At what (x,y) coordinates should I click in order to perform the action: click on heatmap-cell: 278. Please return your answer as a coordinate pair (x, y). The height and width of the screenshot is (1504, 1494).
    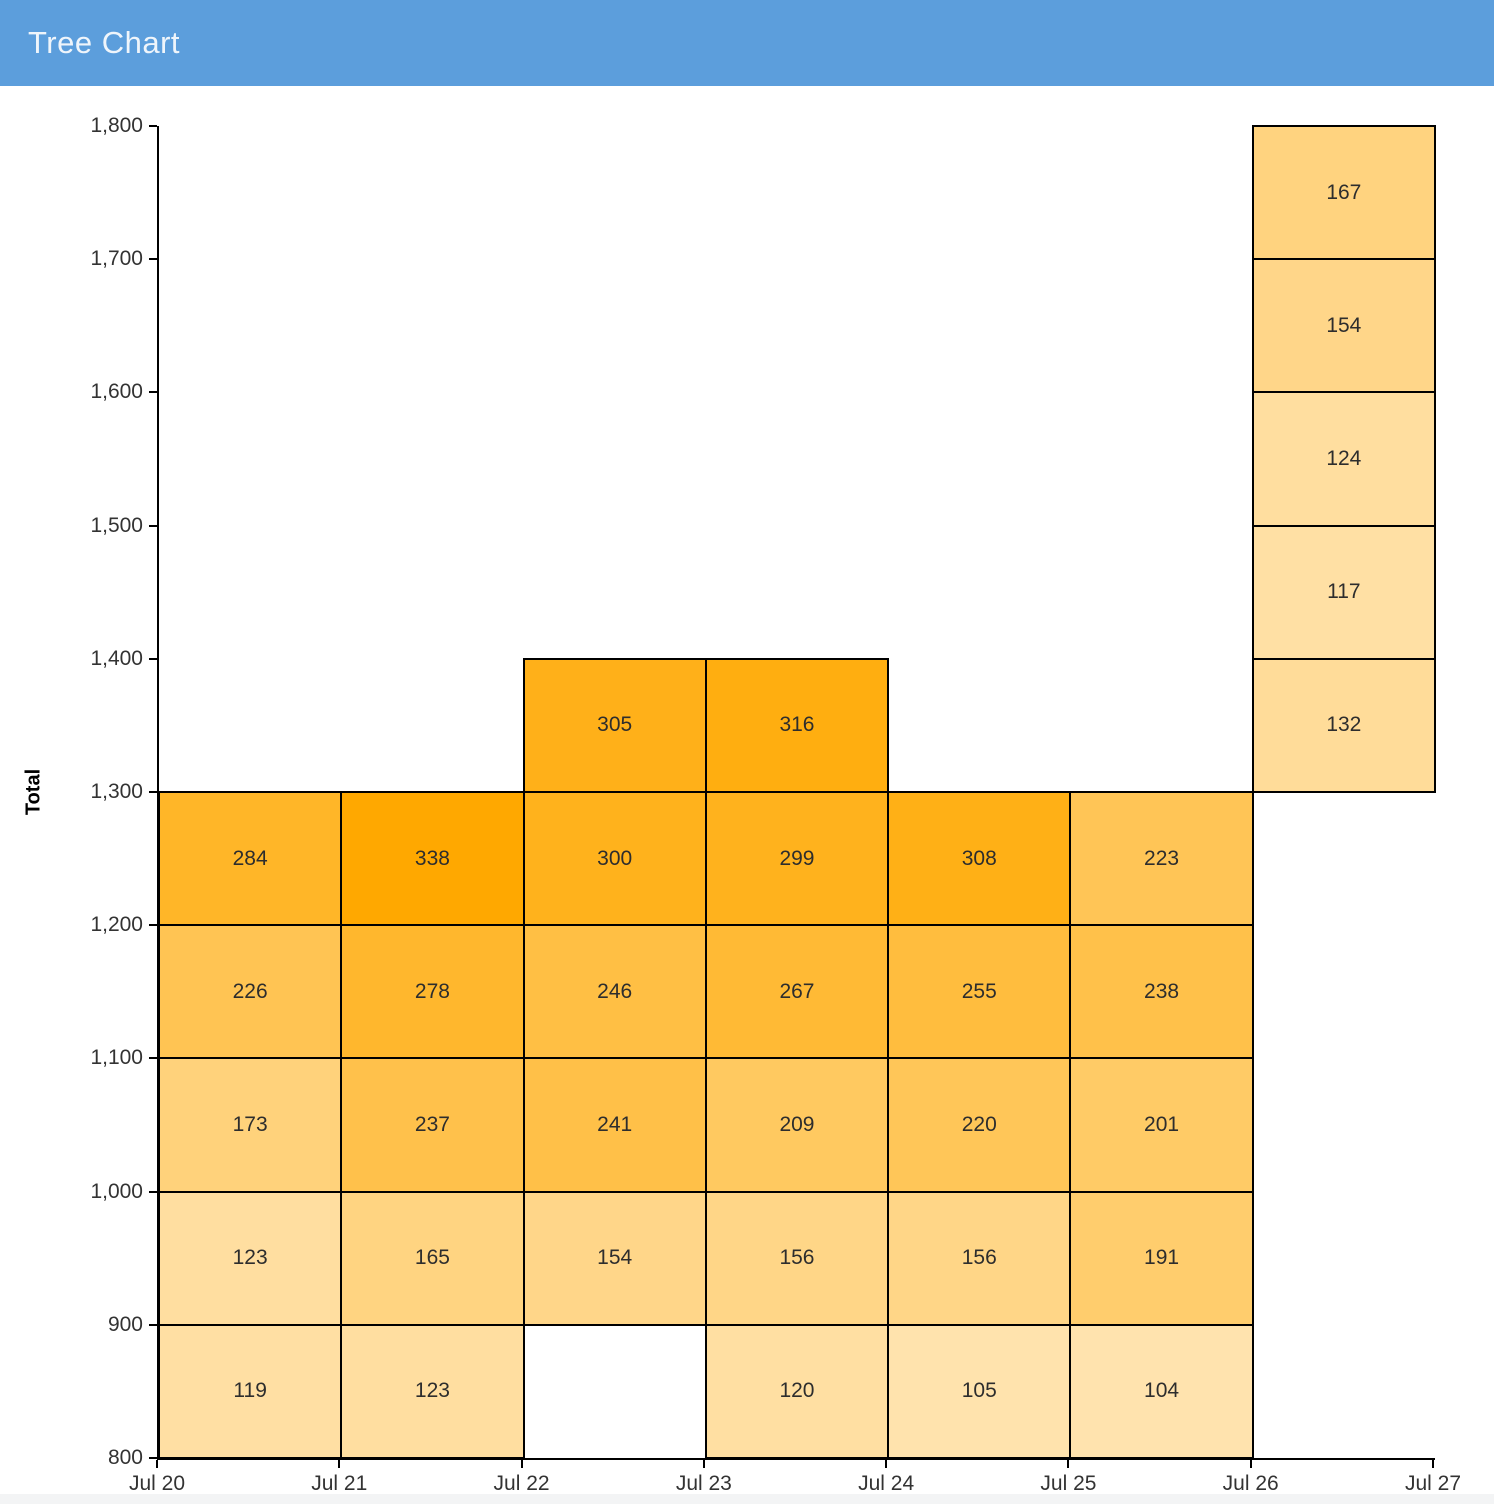
    Looking at the image, I should click on (432, 992).